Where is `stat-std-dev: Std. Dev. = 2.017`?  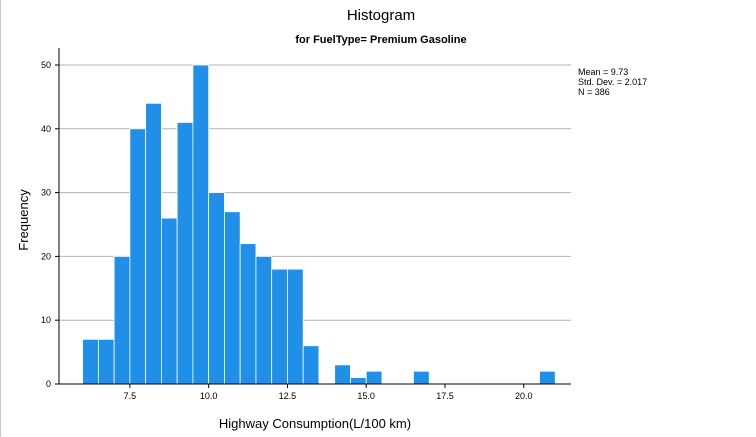 stat-std-dev: Std. Dev. = 2.017 is located at coordinates (612, 82).